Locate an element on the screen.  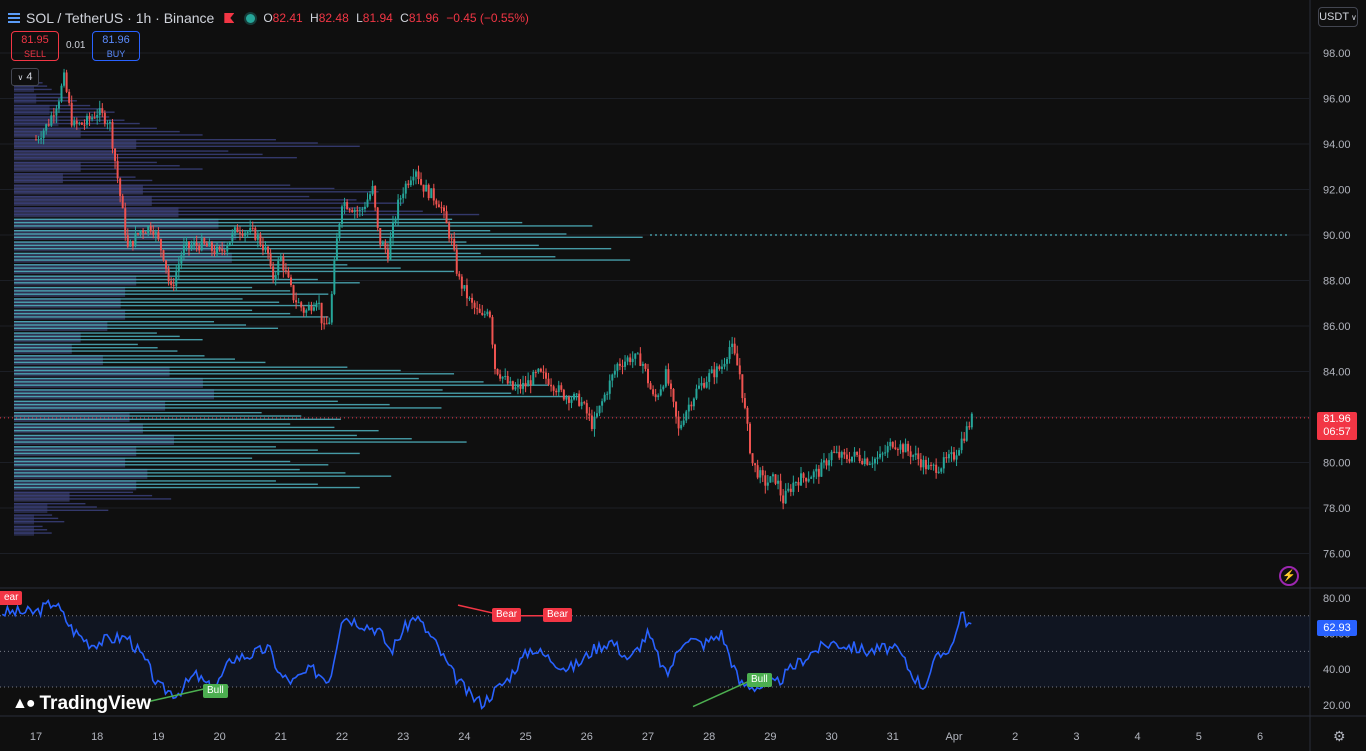
price-tick-label: 98.00 is located at coordinates (1337, 54).